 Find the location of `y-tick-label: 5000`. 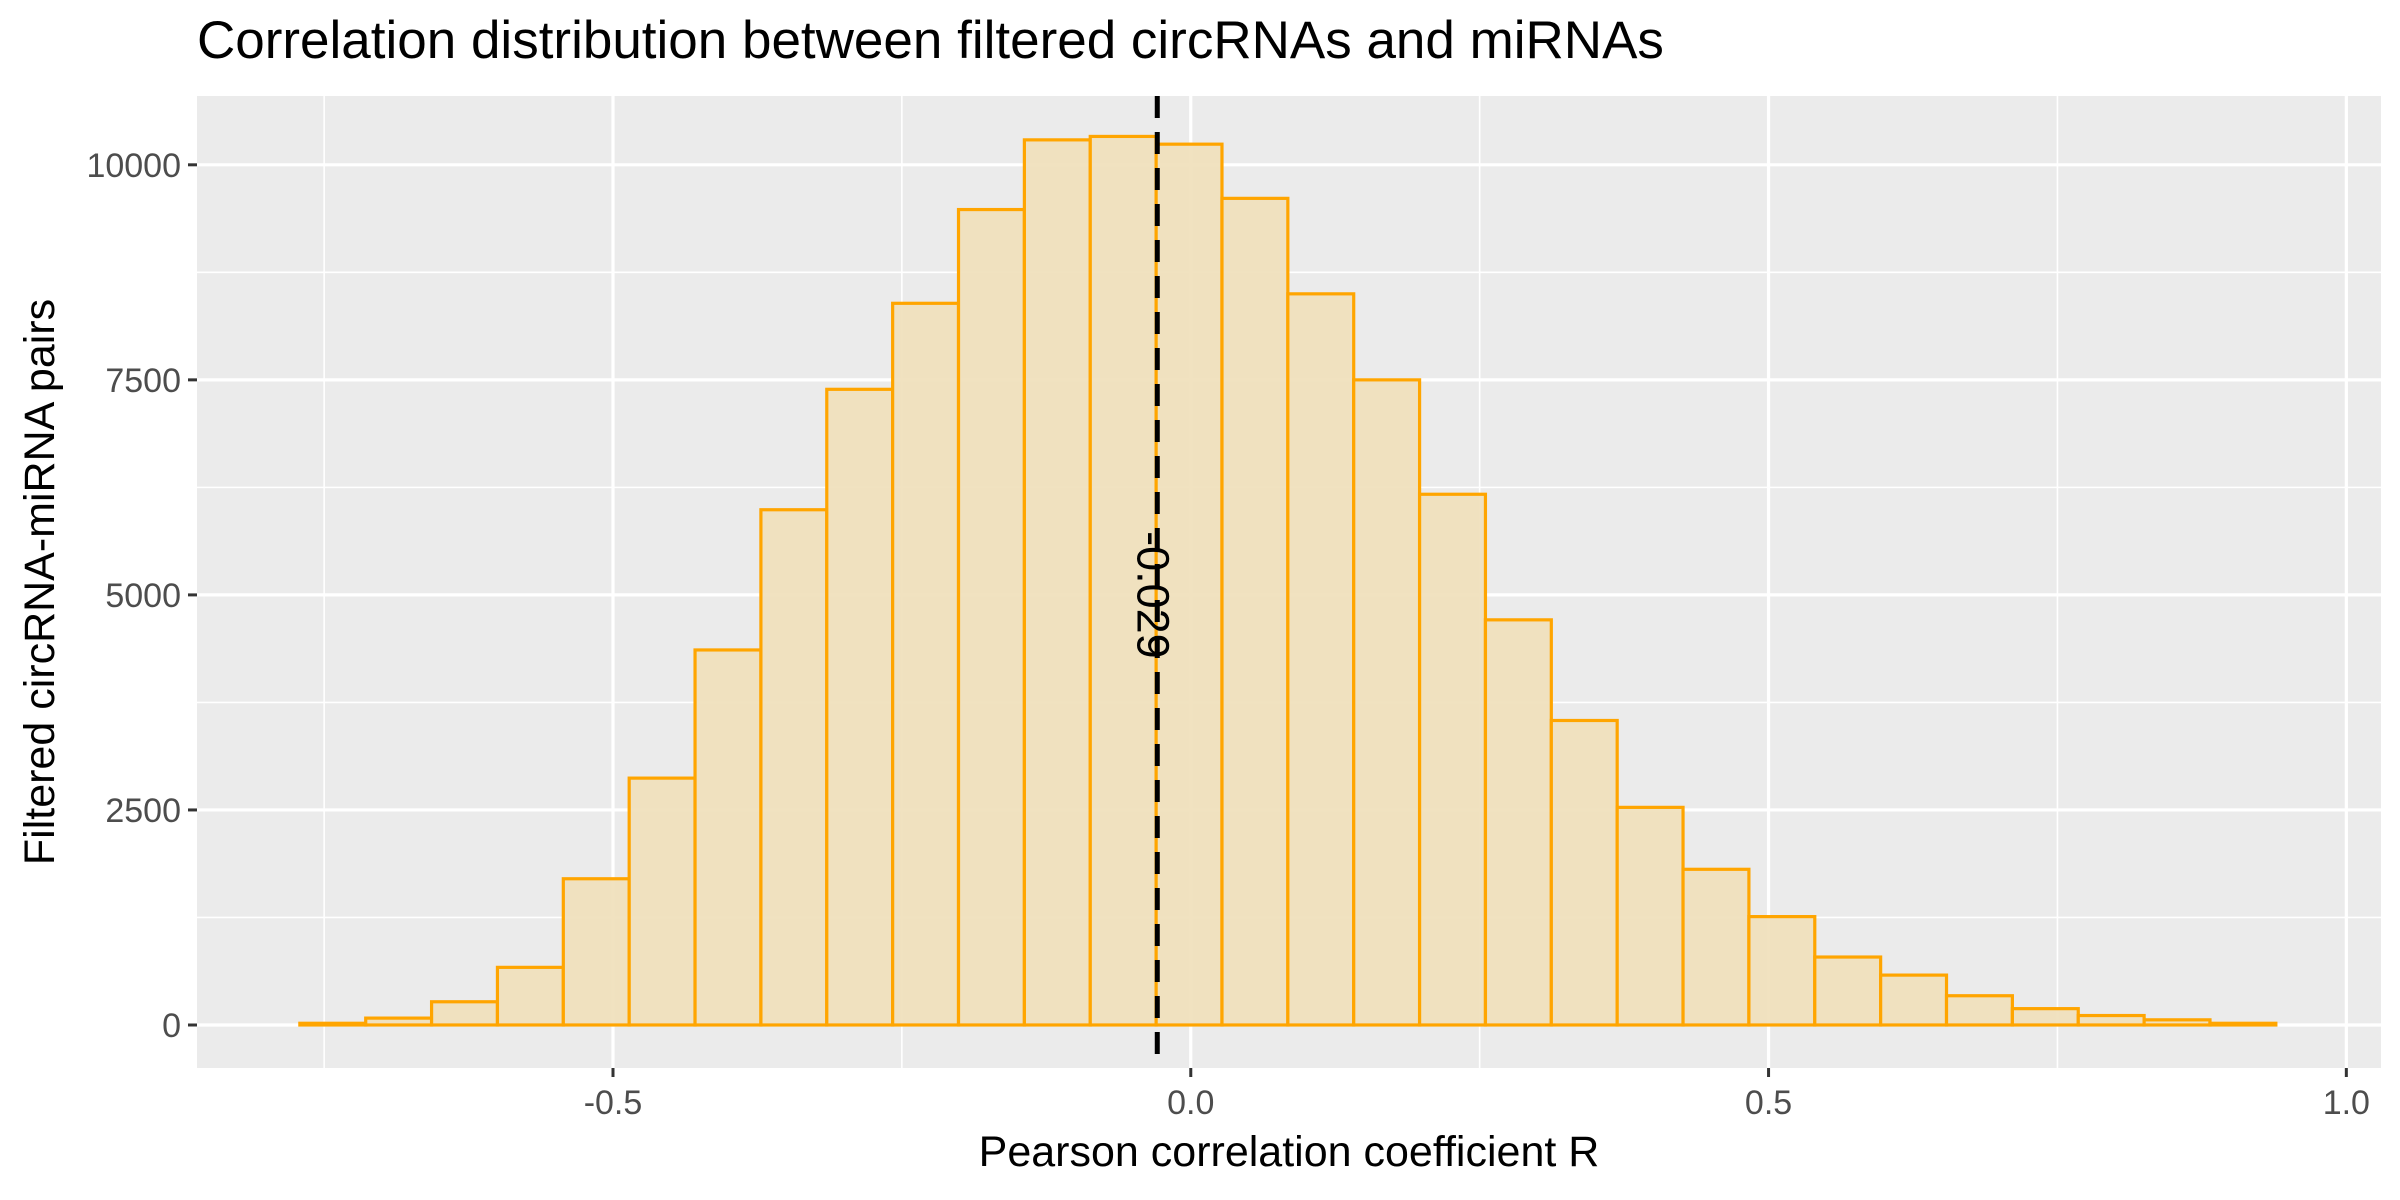

y-tick-label: 5000 is located at coordinates (143, 596).